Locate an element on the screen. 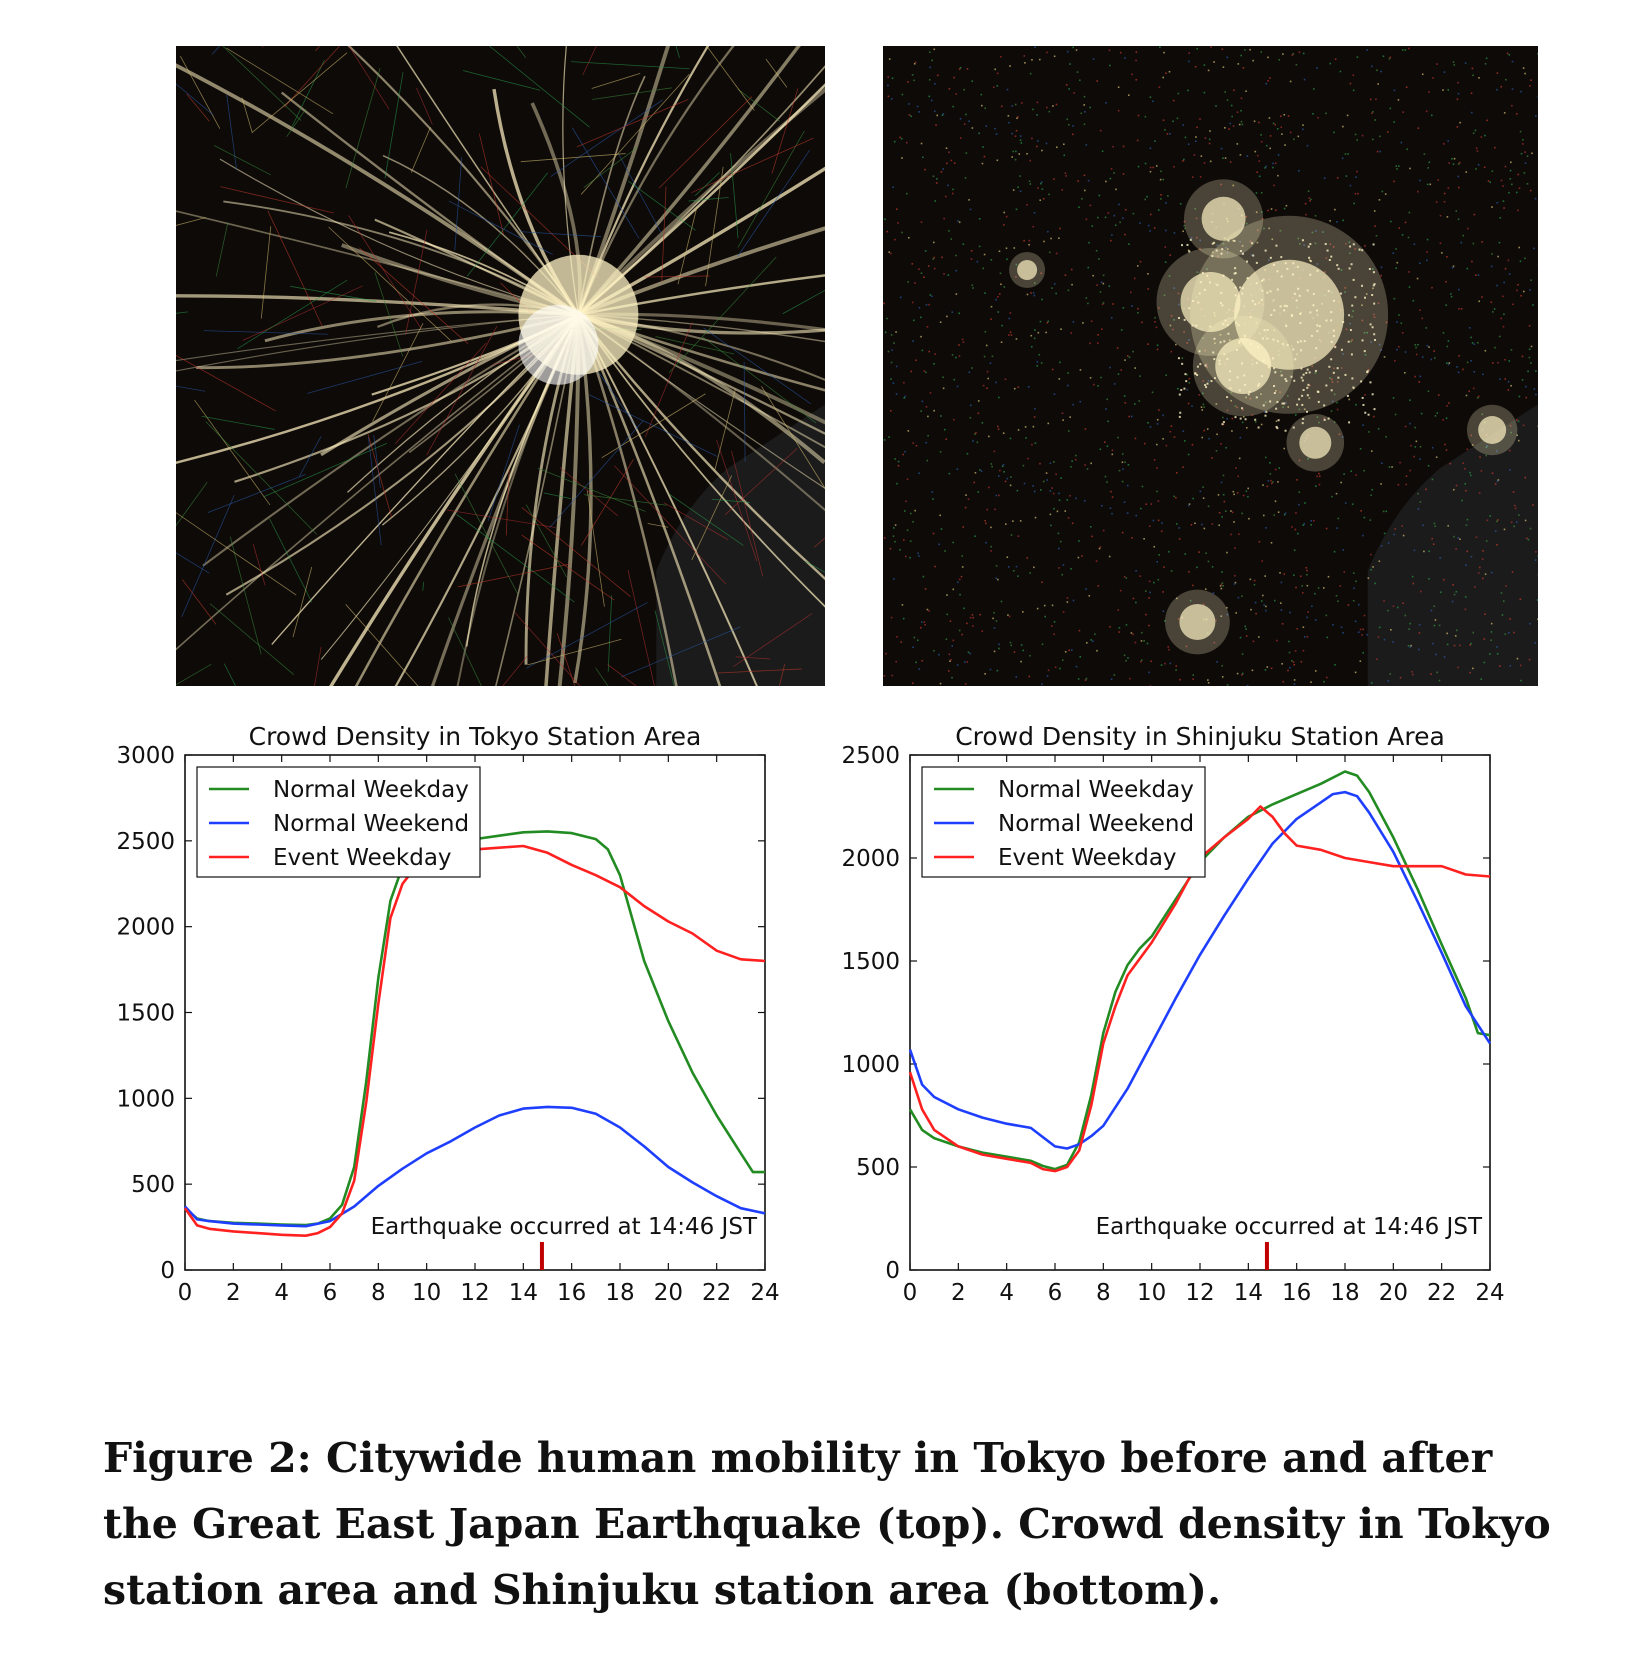  y-tick-label: 3000 is located at coordinates (145, 756).